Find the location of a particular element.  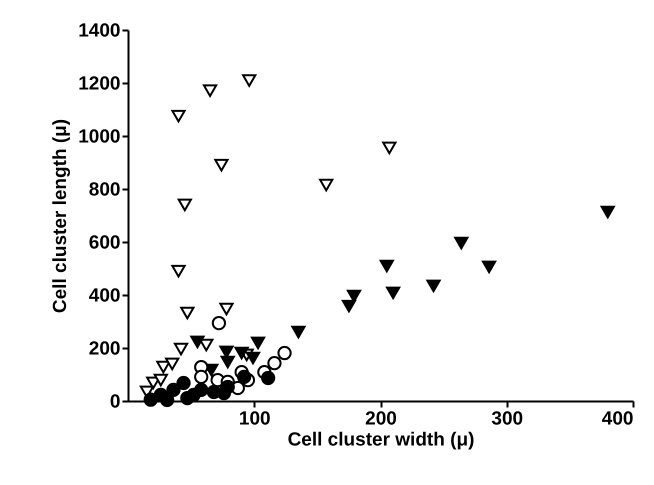

x-tick-label: 400 is located at coordinates (618, 419).